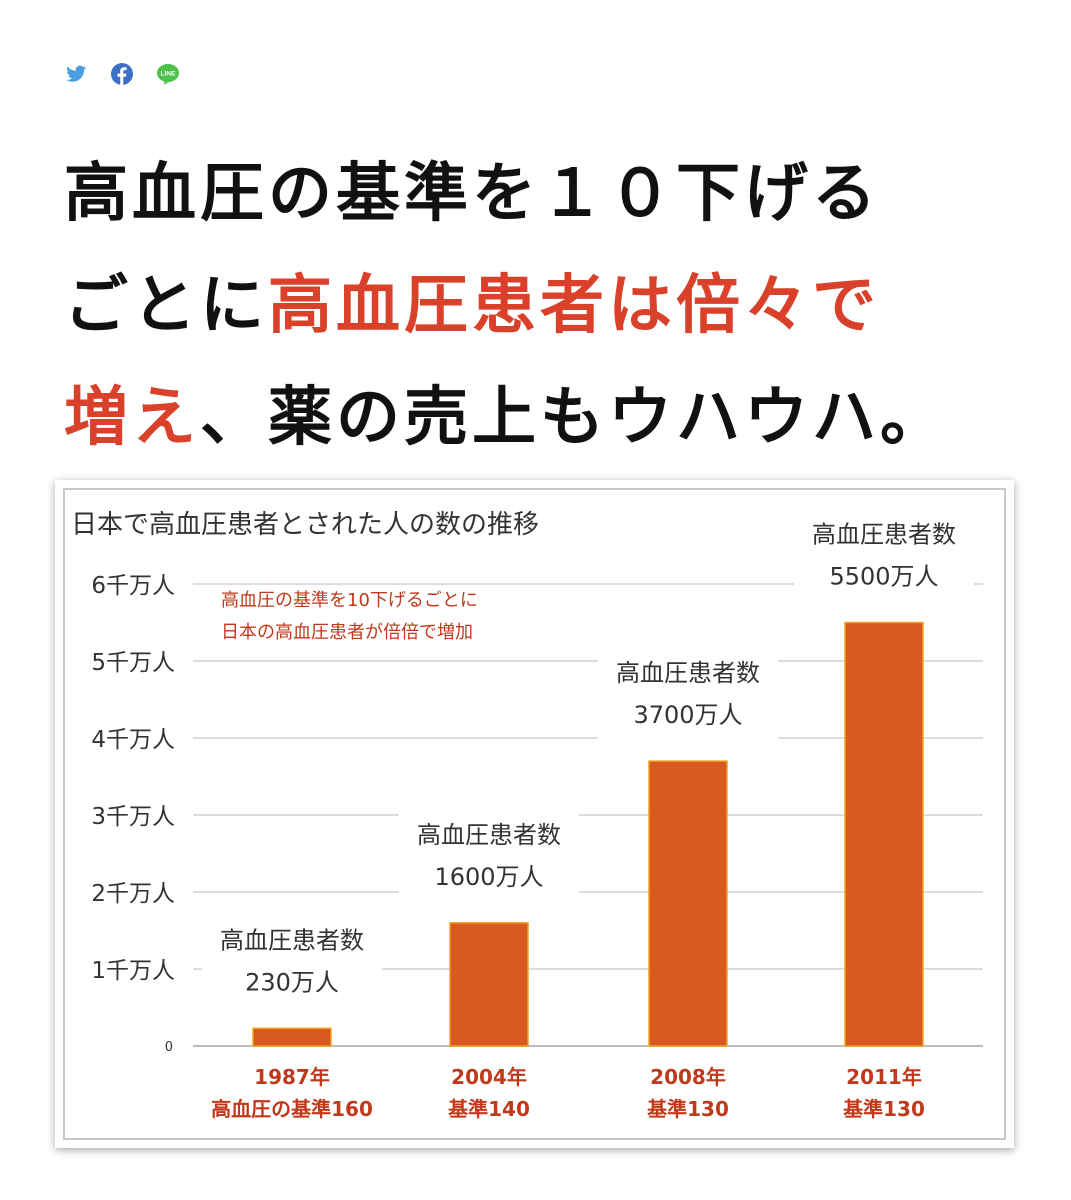 The height and width of the screenshot is (1200, 1071). I want to click on y-tick-label: 6千万人, so click(133, 586).